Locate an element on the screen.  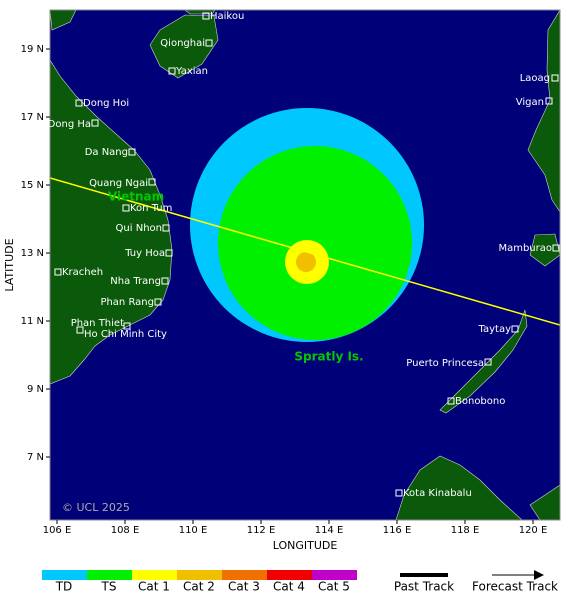
place-label: Phan Thiet is located at coordinates (97, 323).